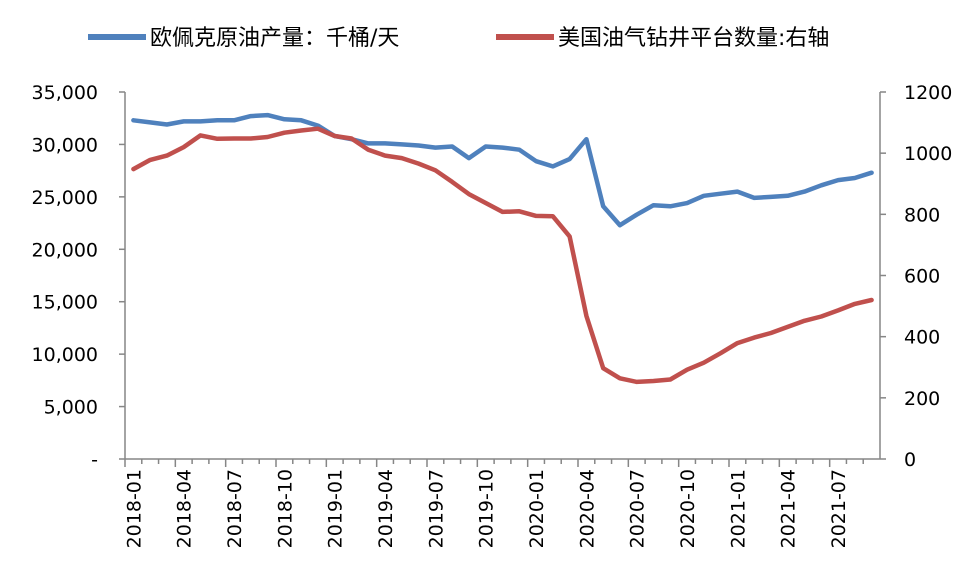 Image resolution: width=971 pixels, height=578 pixels. Describe the element at coordinates (928, 154) in the screenshot. I see `y-right-tick-label: 1000` at that location.